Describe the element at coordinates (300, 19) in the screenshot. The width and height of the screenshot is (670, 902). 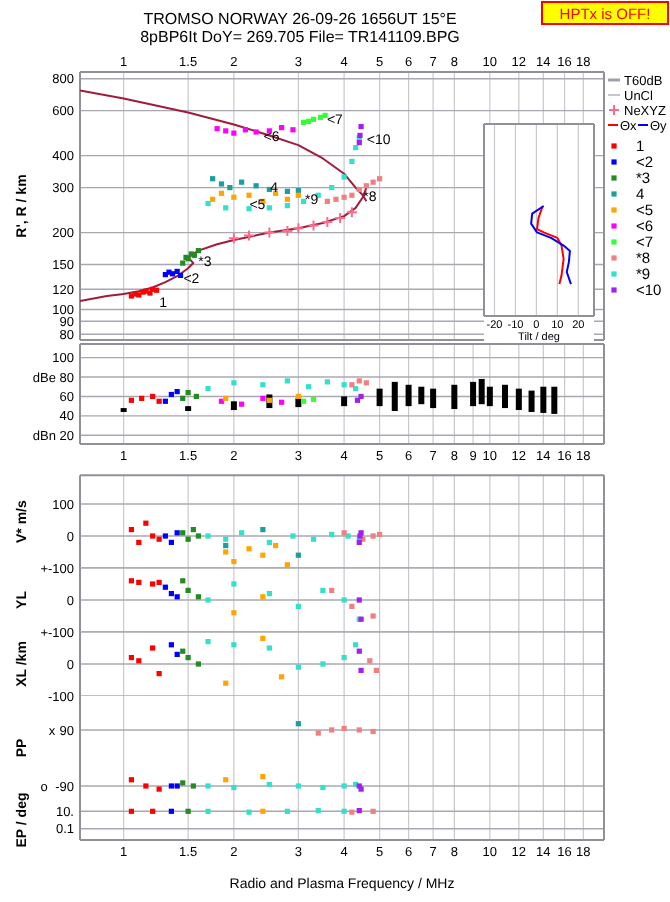
I see `chart-title: TROMSO NORWAY 26-09-26 1656UT 15°E` at that location.